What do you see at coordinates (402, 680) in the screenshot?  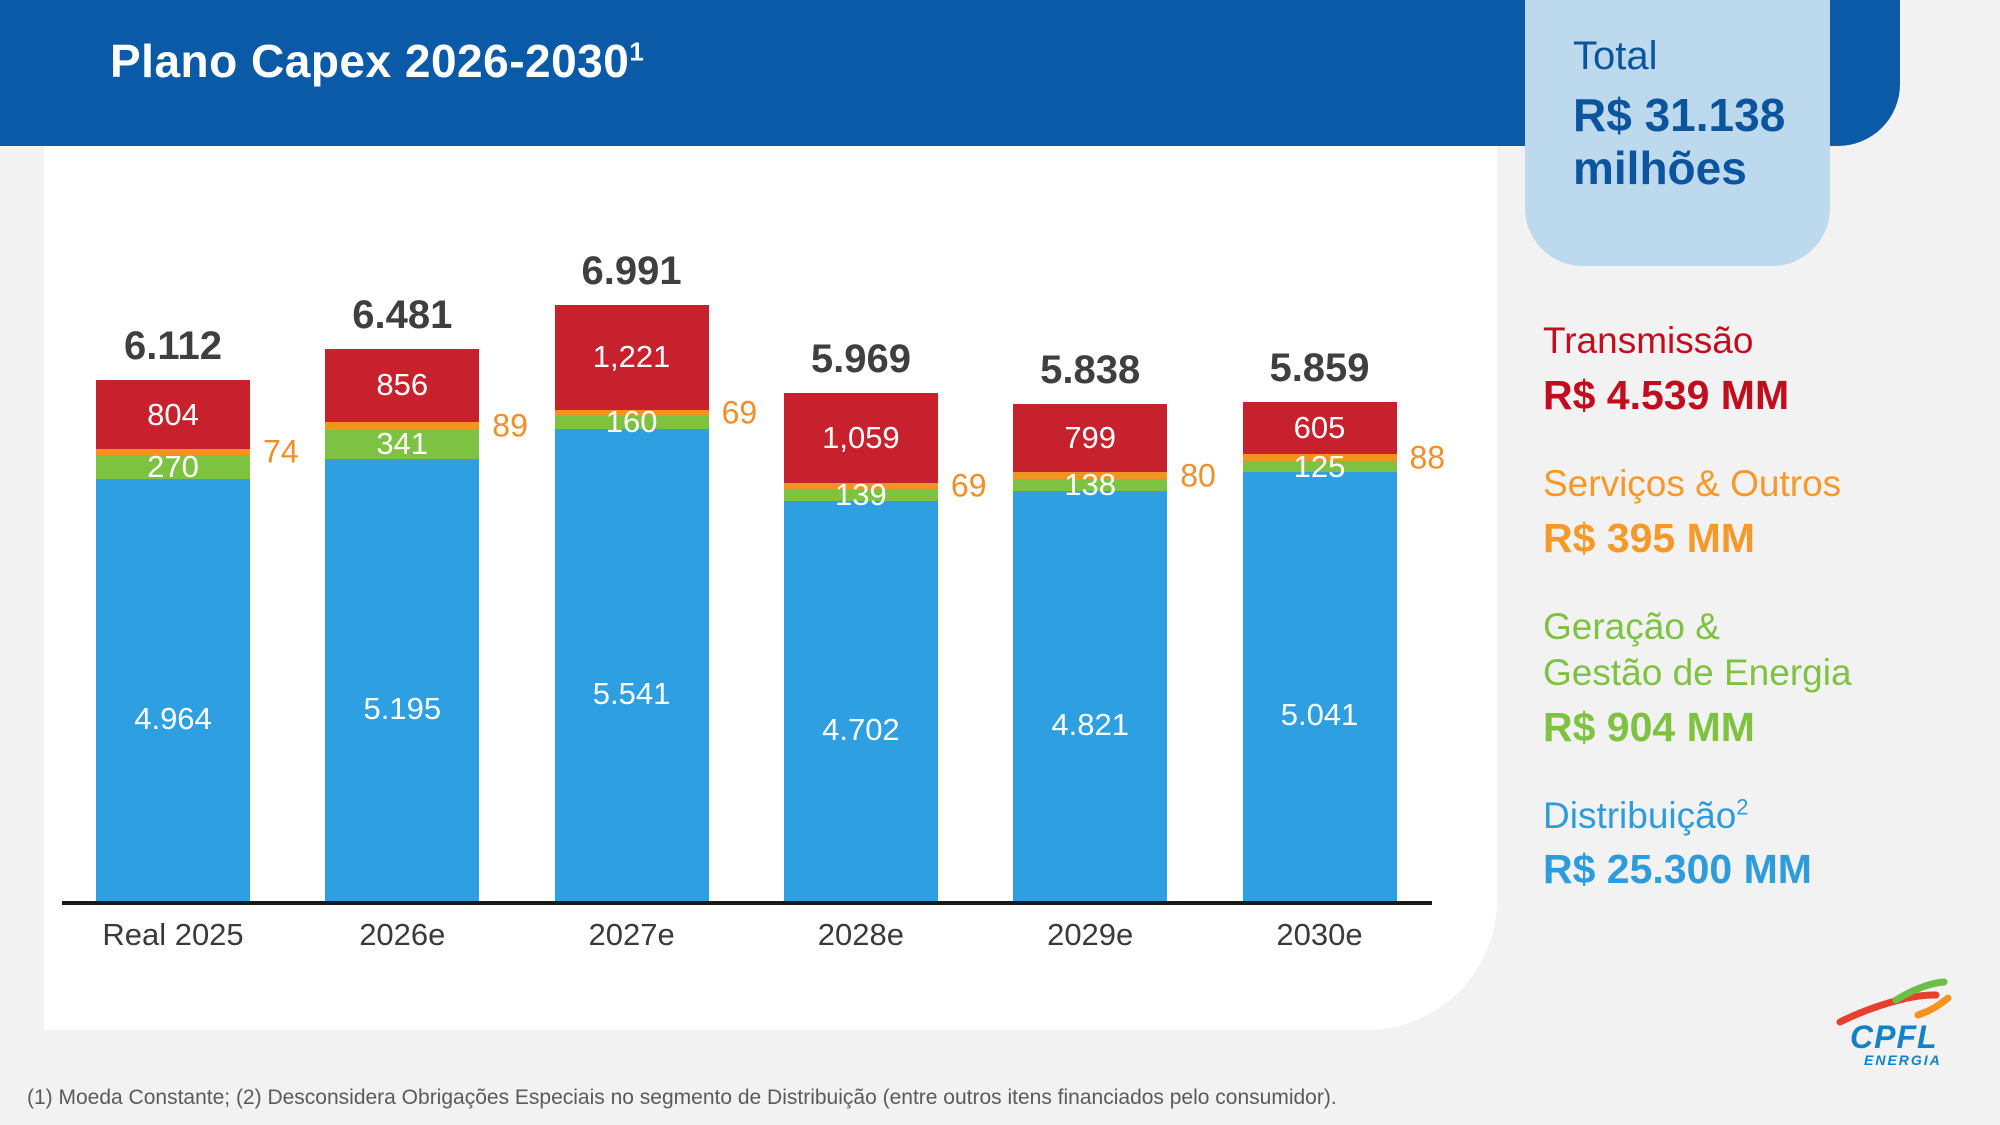 I see `segment-distribuicao-2026e` at bounding box center [402, 680].